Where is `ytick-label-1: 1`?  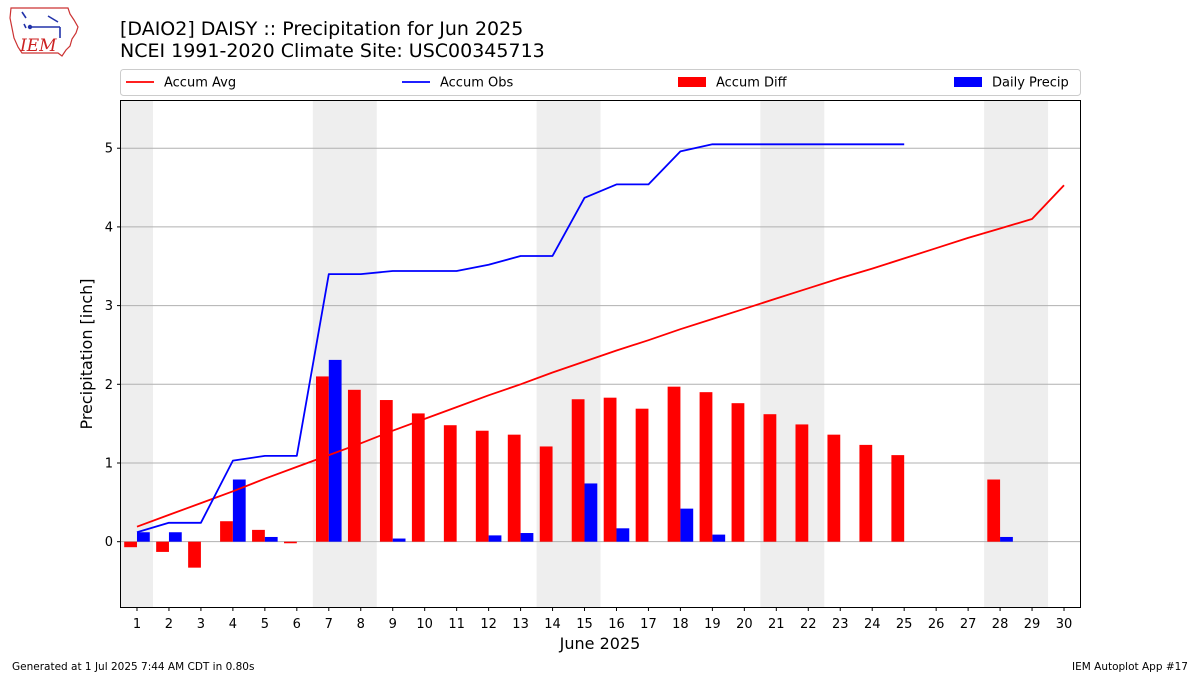 ytick-label-1: 1 is located at coordinates (109, 463).